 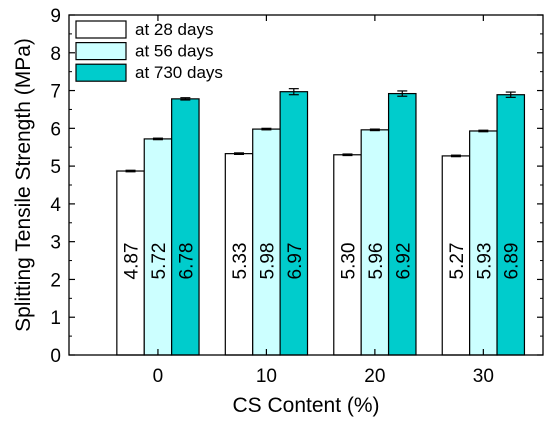 What do you see at coordinates (186, 261) in the screenshot?
I see `bar-value-label: 6.78` at bounding box center [186, 261].